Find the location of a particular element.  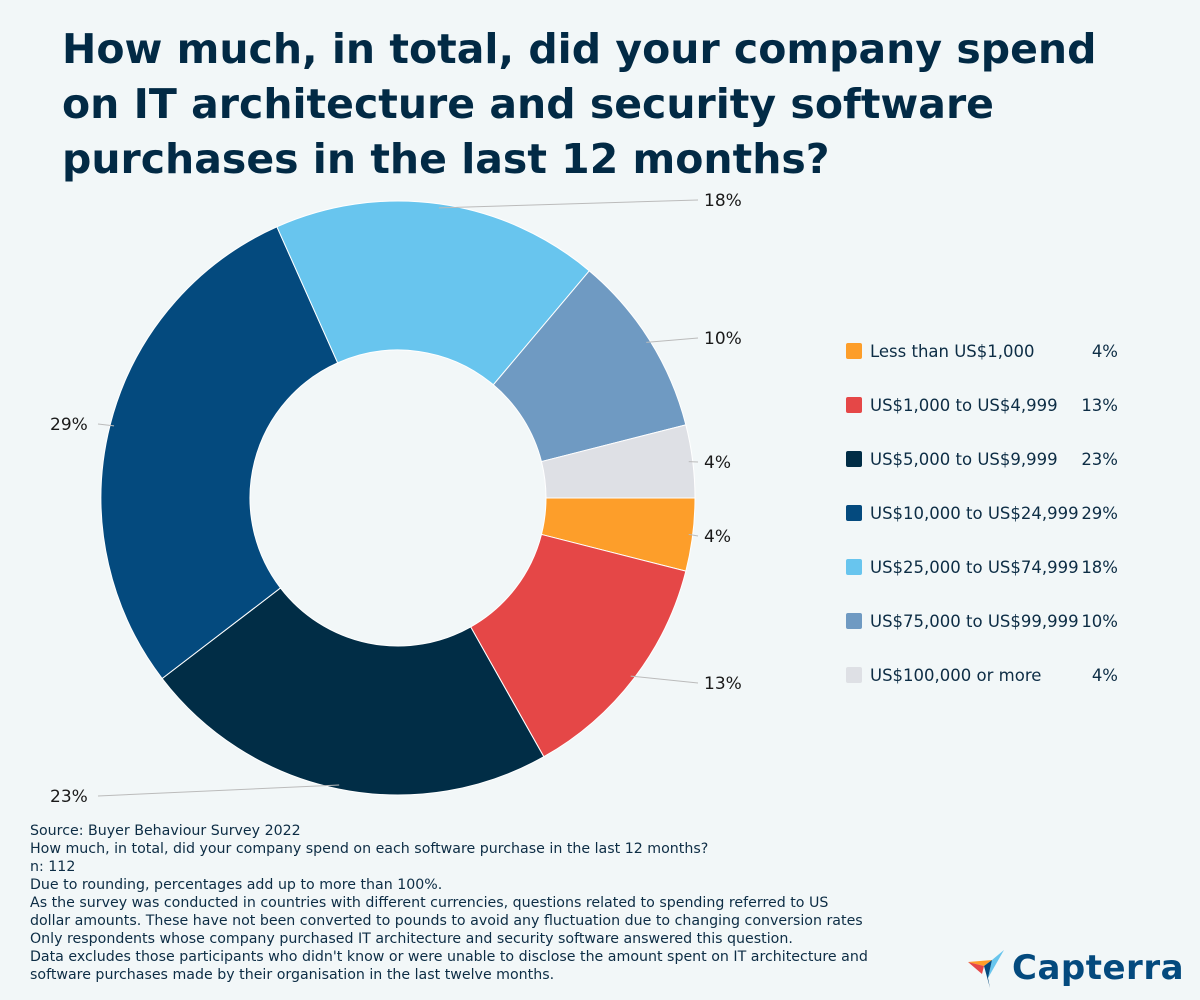

legend-label: US$5,000 to US$9,999 is located at coordinates (964, 459).